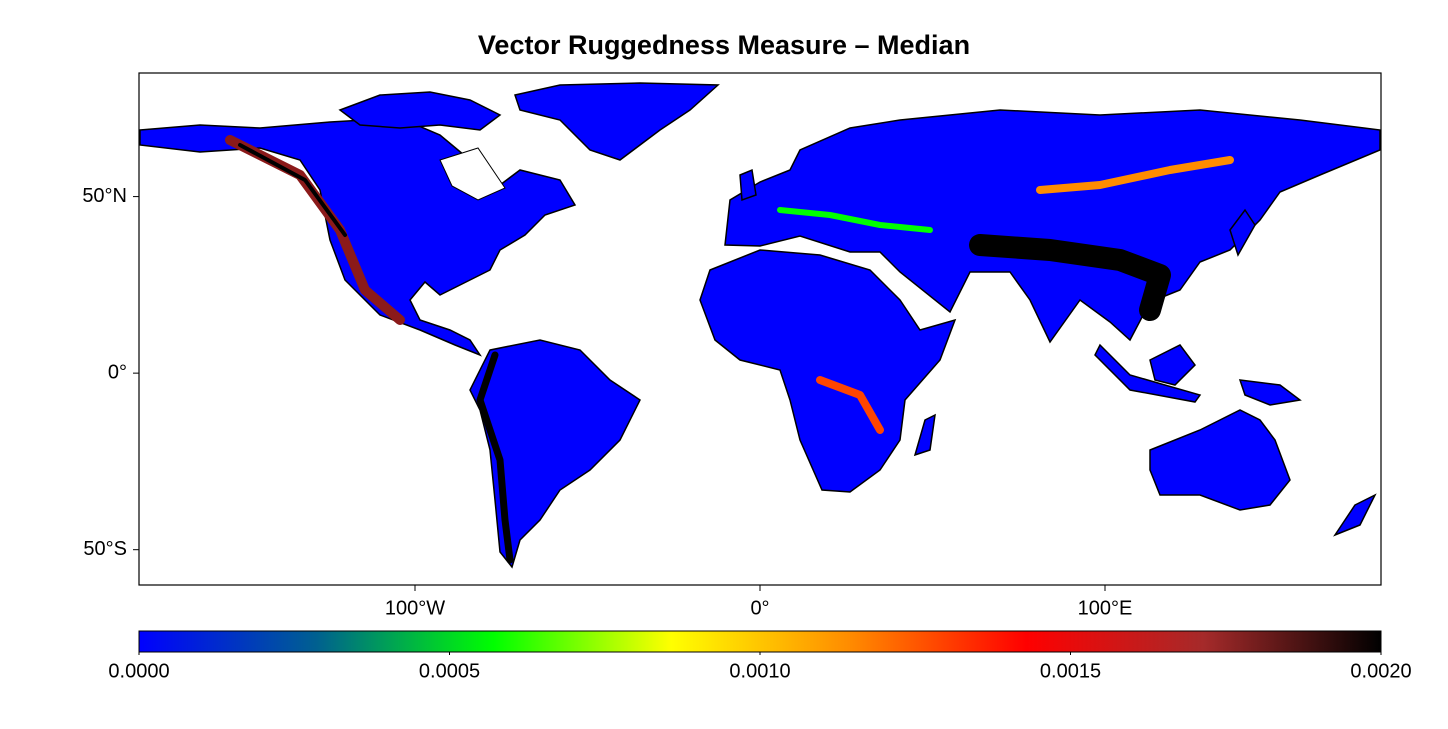 The height and width of the screenshot is (729, 1448). What do you see at coordinates (117, 372) in the screenshot?
I see `y-tick-label: 0°` at bounding box center [117, 372].